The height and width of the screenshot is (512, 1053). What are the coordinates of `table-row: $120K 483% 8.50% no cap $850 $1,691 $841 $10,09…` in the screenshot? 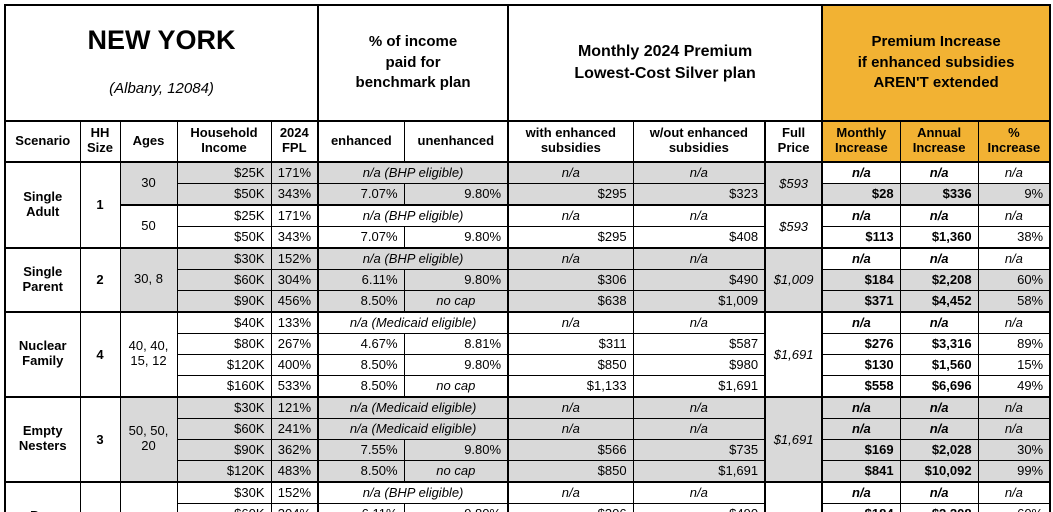 It's located at (528, 471).